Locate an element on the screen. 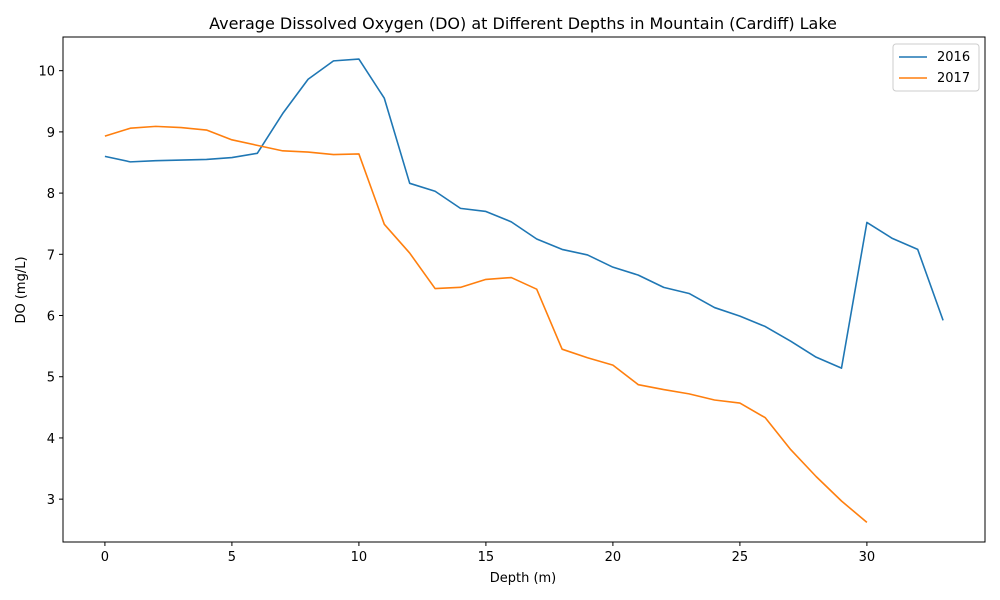  x-axis: 0 5 10 15 20 25 30 is located at coordinates (488, 553).